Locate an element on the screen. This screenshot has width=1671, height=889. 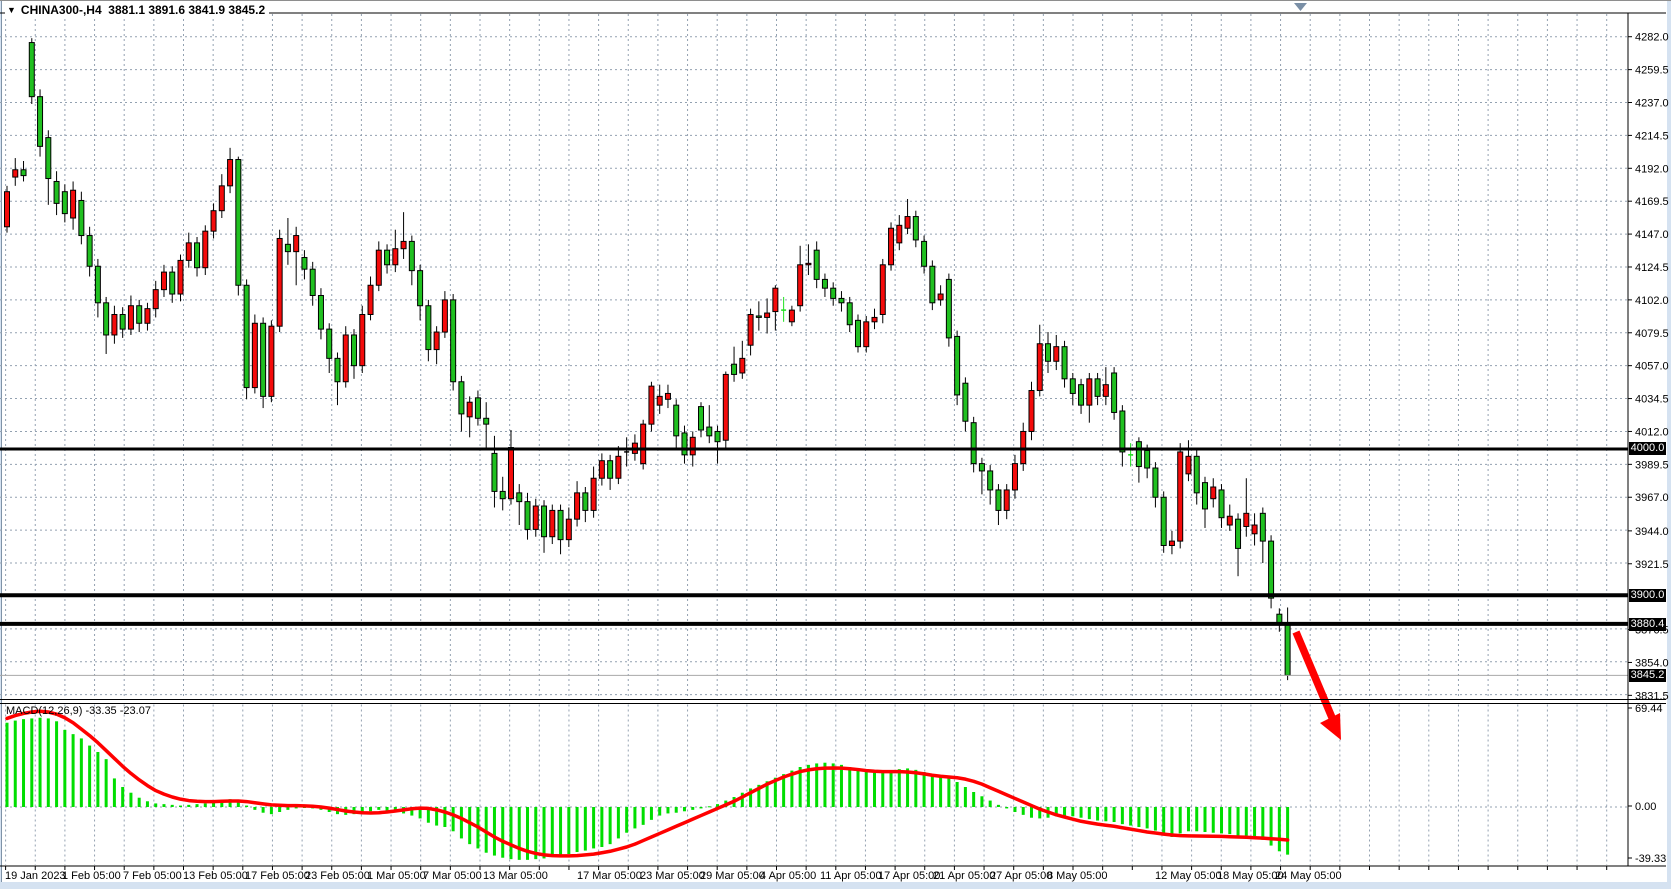
price-axis-label: 4034.5 is located at coordinates (1652, 400).